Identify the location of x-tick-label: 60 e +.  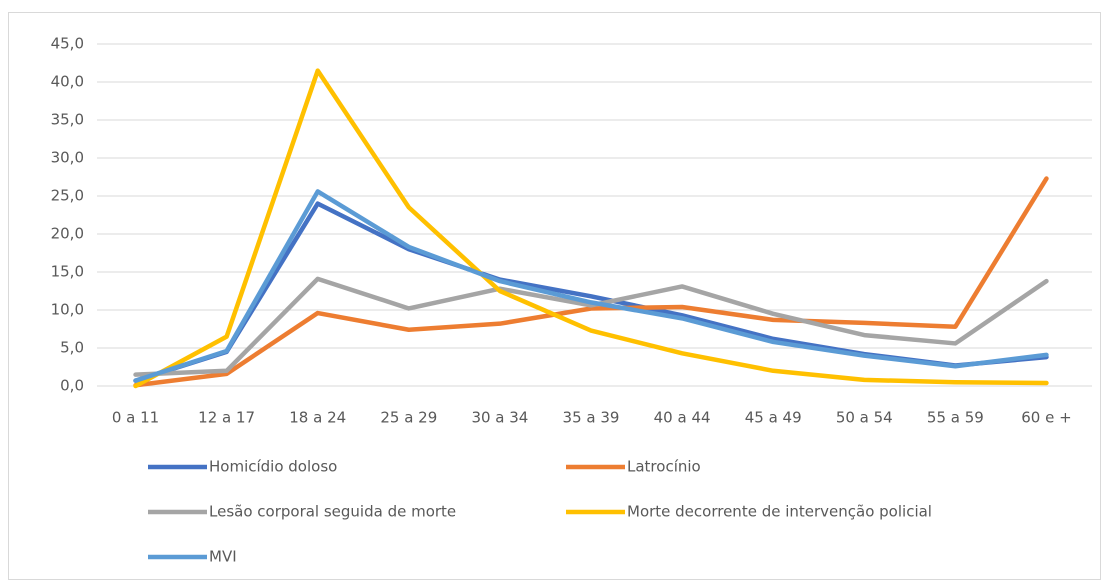
(1046, 418).